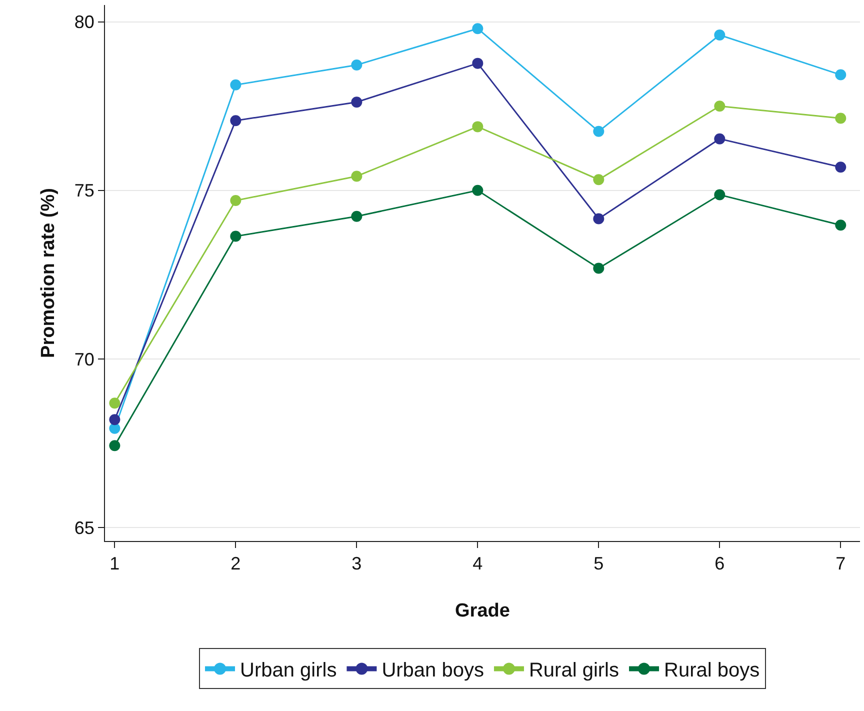 The image size is (864, 711). What do you see at coordinates (433, 671) in the screenshot?
I see `legend-label: Urban boys` at bounding box center [433, 671].